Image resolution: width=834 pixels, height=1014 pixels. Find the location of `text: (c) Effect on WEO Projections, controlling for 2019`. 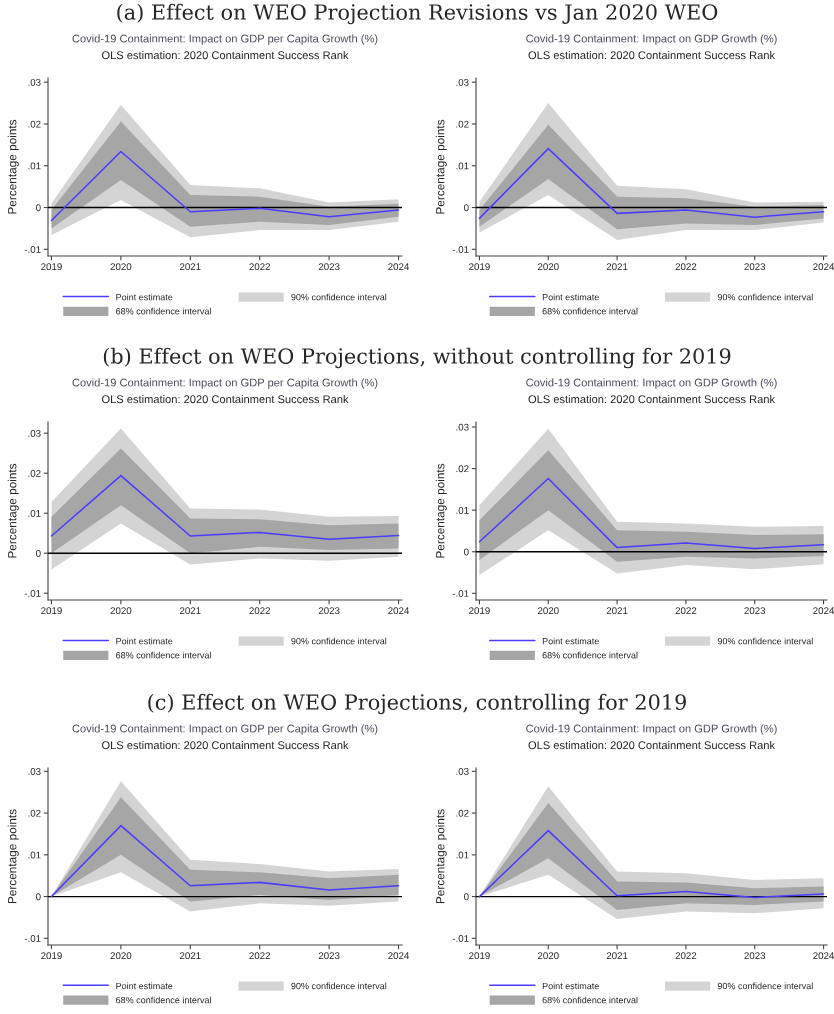

text: (c) Effect on WEO Projections, controlling for 2019 is located at coordinates (417, 704).